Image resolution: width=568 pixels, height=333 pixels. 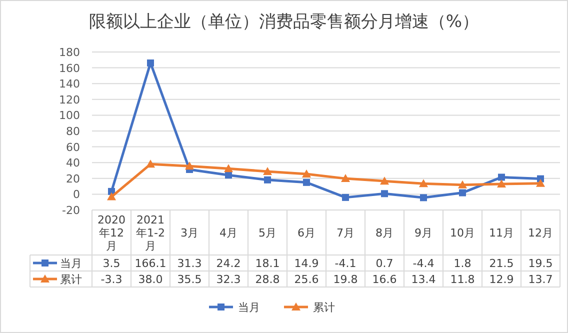 What do you see at coordinates (345, 263) in the screenshot?
I see `data-label: -4.1` at bounding box center [345, 263].